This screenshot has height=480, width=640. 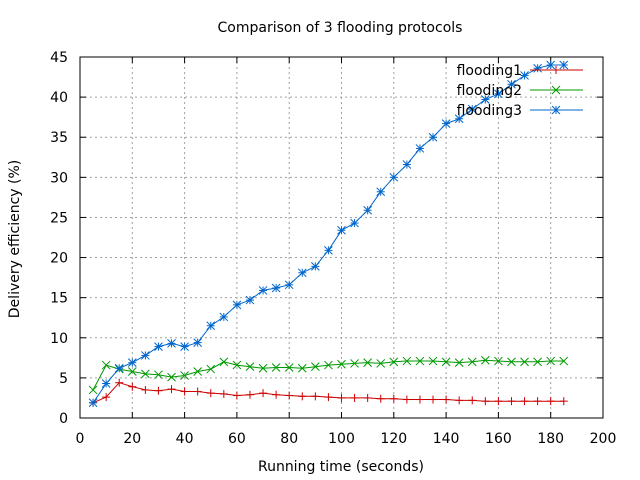 I want to click on x-tick-label: 200, so click(x=603, y=439).